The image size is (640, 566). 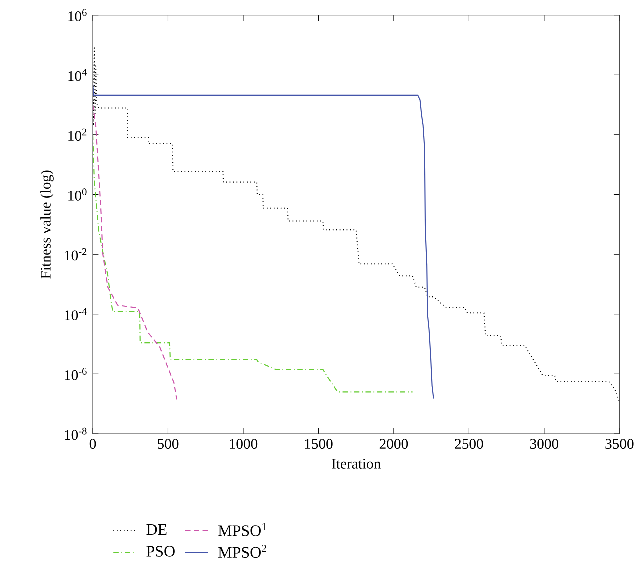 I want to click on legend-label: PSO, so click(x=160, y=551).